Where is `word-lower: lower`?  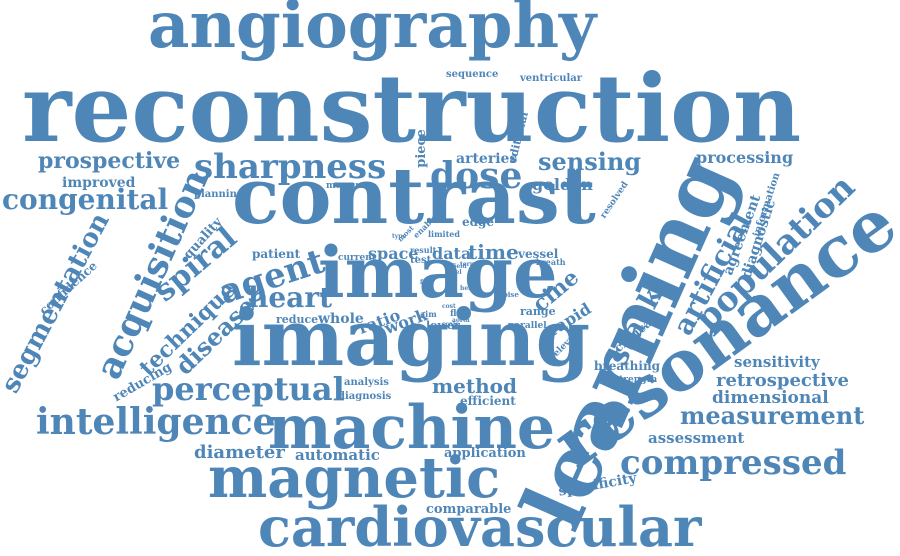
word-lower: lower is located at coordinates (443, 325).